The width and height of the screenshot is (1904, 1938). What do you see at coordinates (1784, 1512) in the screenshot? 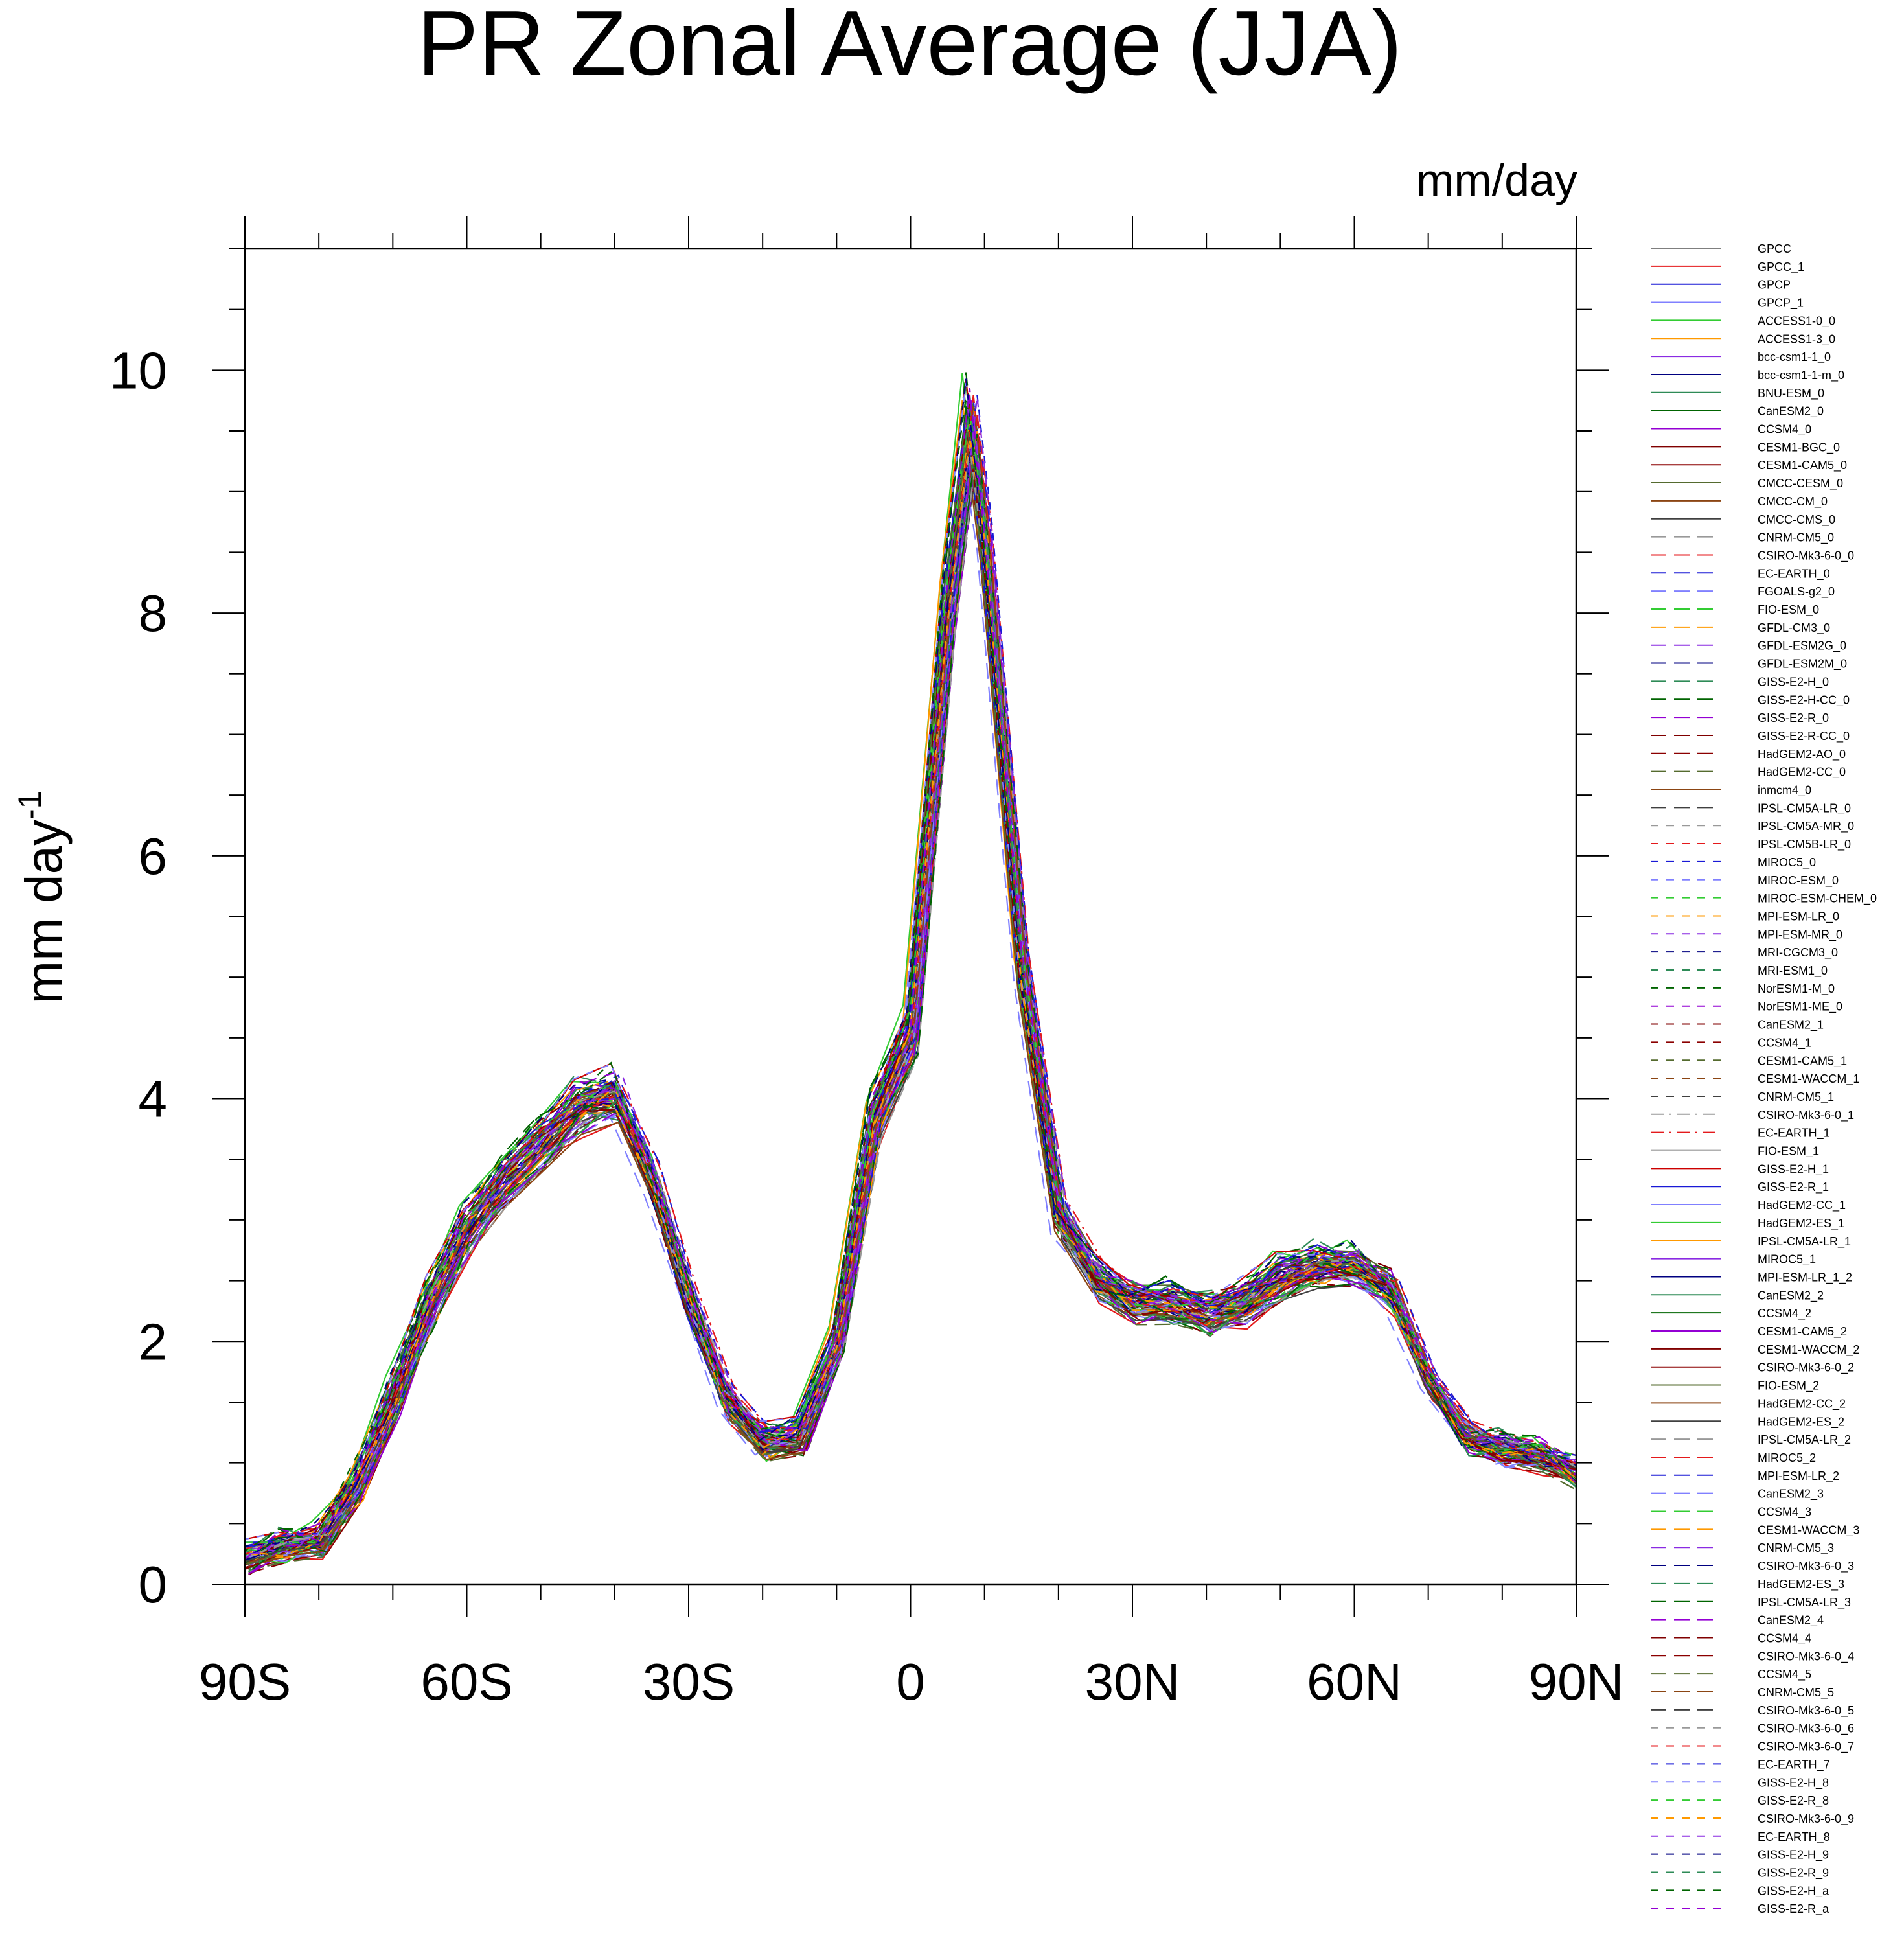
I see `legend-label-CCSM4_3: CCSM4_3` at bounding box center [1784, 1512].